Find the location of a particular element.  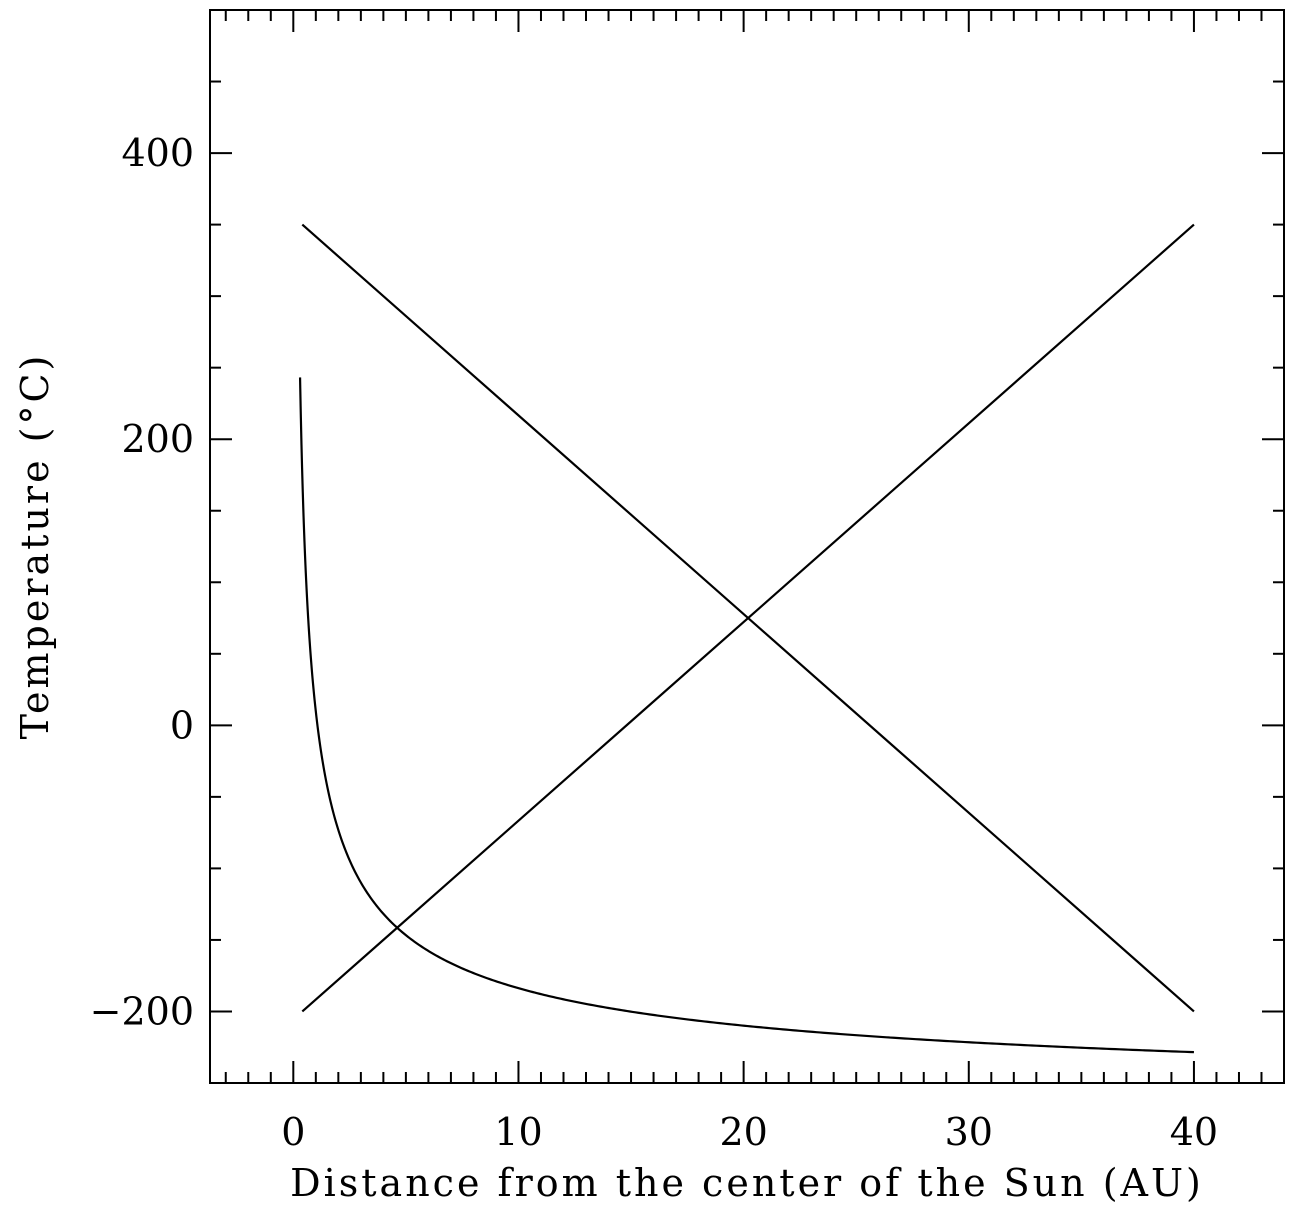

y-tick-label: −200 is located at coordinates (142, 1011).